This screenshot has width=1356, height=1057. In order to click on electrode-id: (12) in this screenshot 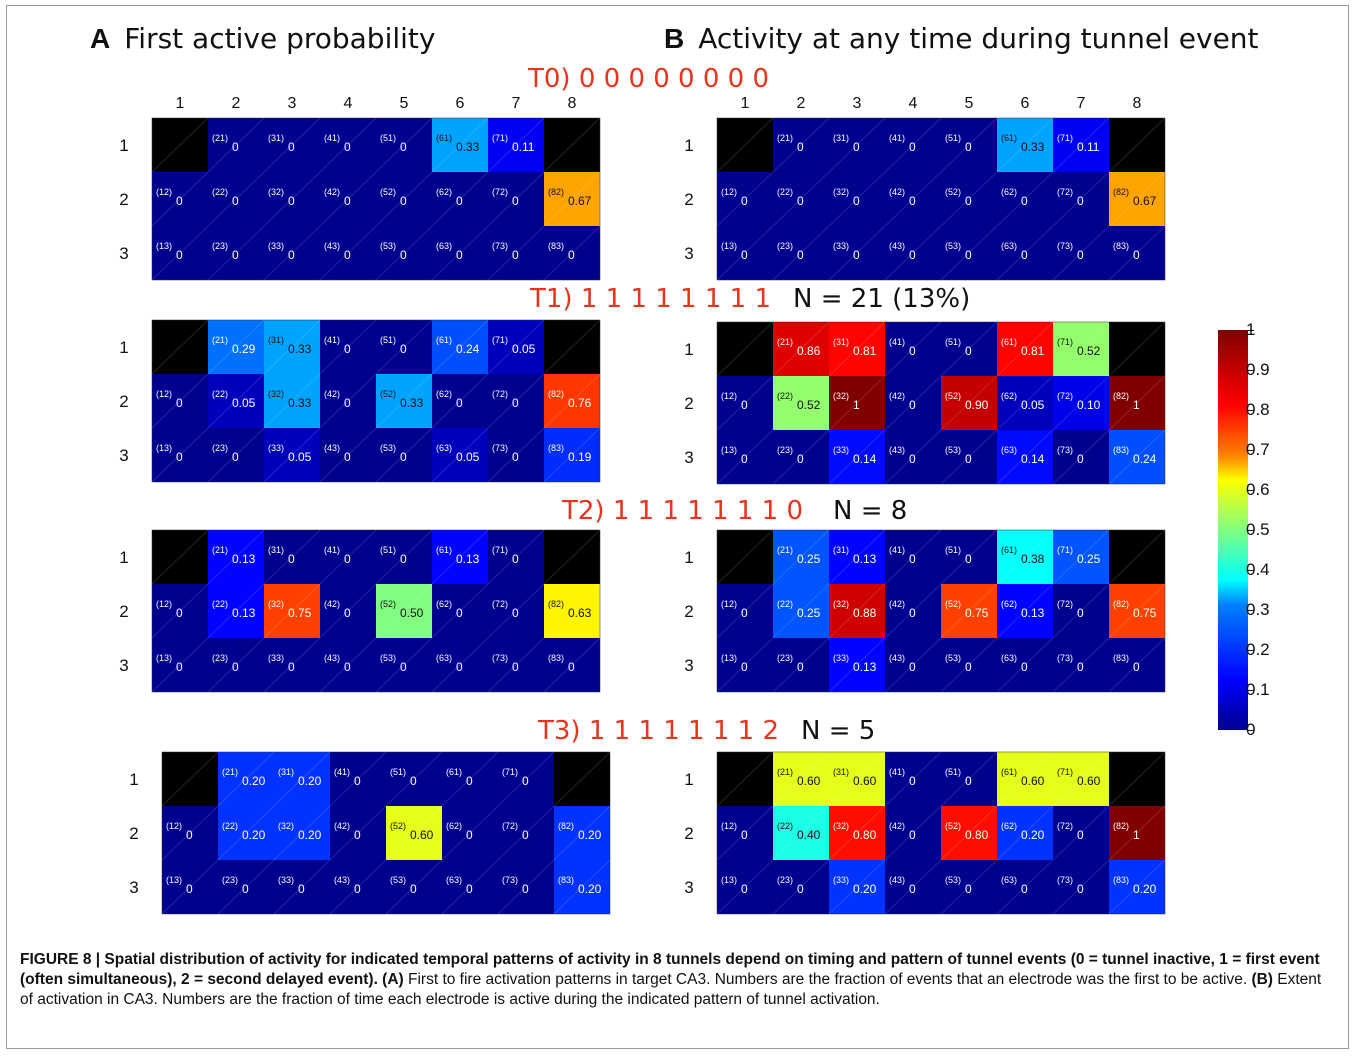, I will do `click(729, 826)`.